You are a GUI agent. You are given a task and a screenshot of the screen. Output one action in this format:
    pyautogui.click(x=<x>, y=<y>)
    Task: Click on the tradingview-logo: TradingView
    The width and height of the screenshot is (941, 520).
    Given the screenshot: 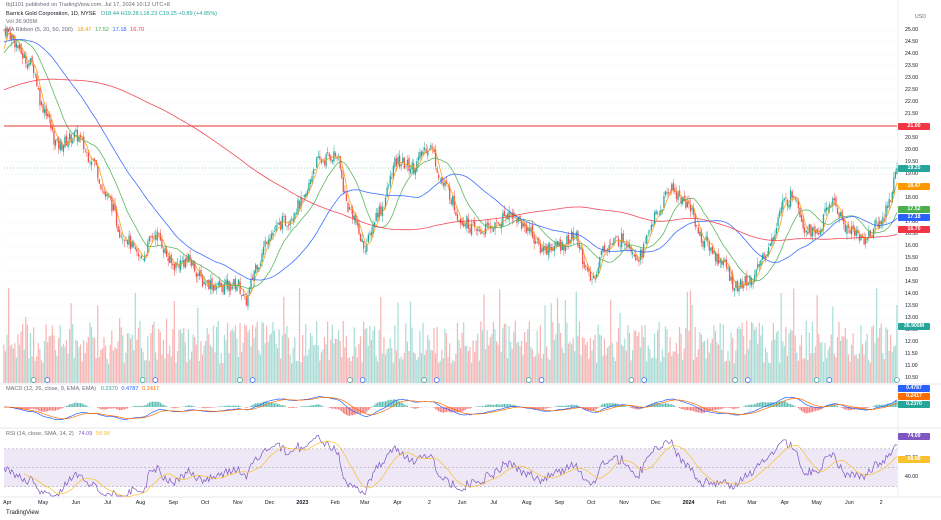 What is the action you would take?
    pyautogui.click(x=22, y=513)
    